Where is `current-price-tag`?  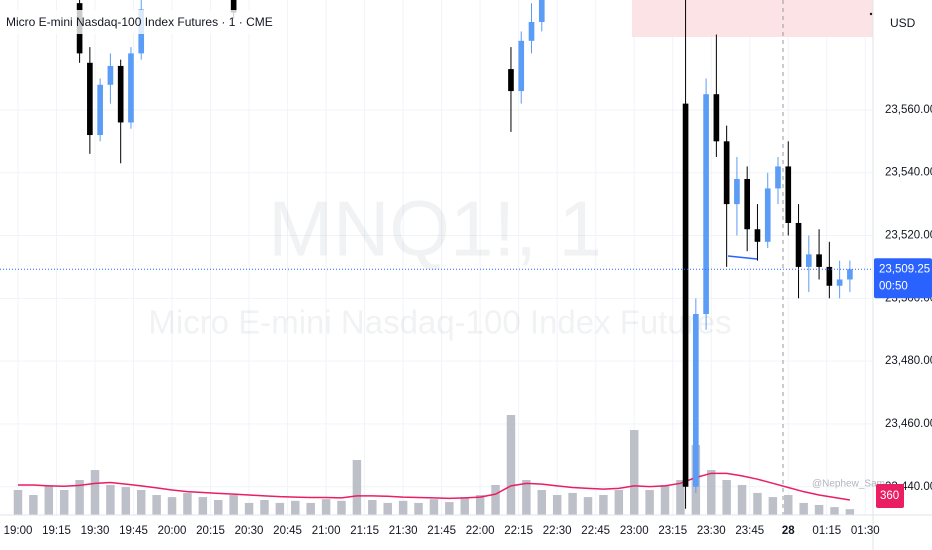
current-price-tag is located at coordinates (903, 278).